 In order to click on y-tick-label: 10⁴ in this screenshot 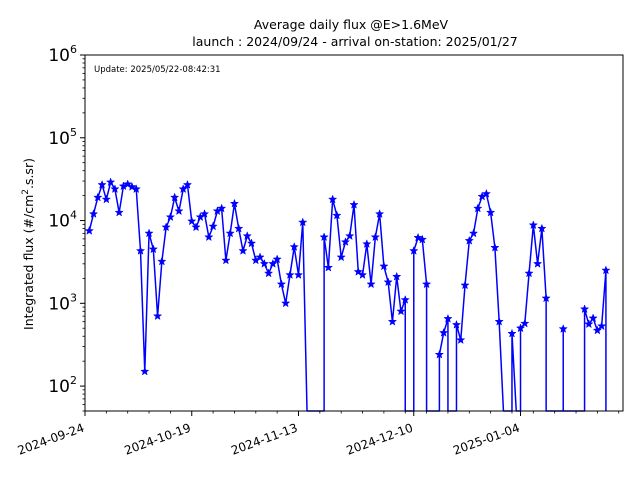, I will do `click(62, 220)`.